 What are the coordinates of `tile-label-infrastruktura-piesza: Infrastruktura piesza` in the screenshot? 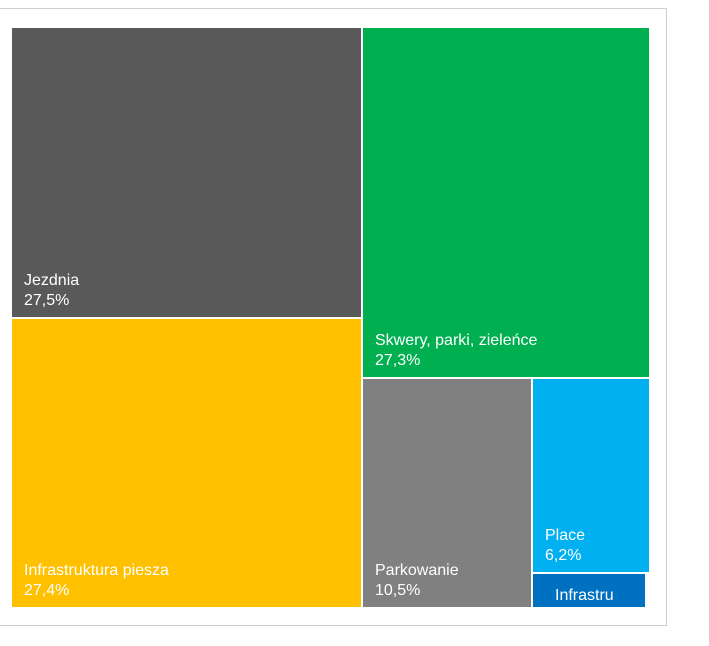 It's located at (96, 570).